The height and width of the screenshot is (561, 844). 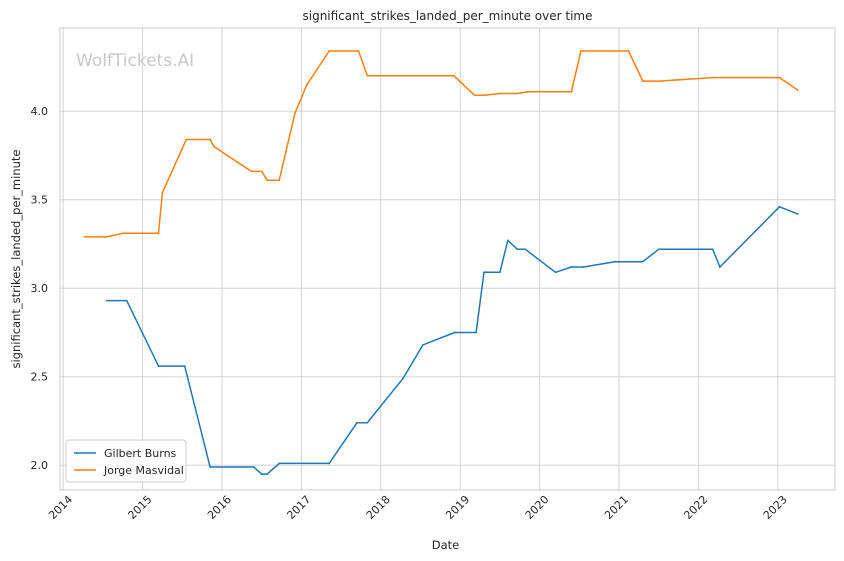 What do you see at coordinates (140, 453) in the screenshot?
I see `legend-label: Gilbert Burns` at bounding box center [140, 453].